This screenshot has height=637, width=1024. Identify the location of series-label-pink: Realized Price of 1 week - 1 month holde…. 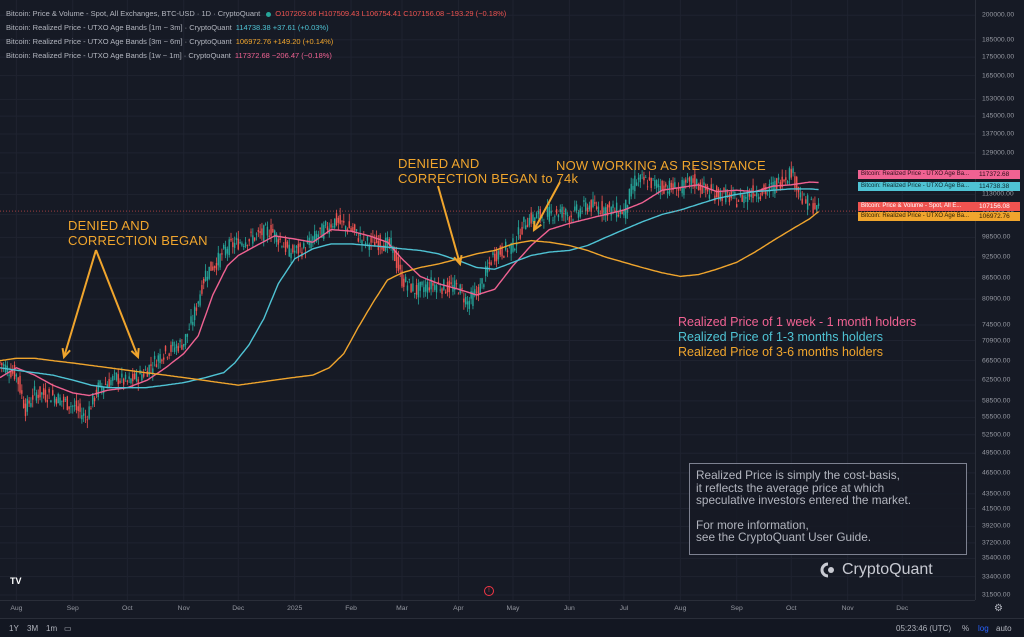
(797, 322).